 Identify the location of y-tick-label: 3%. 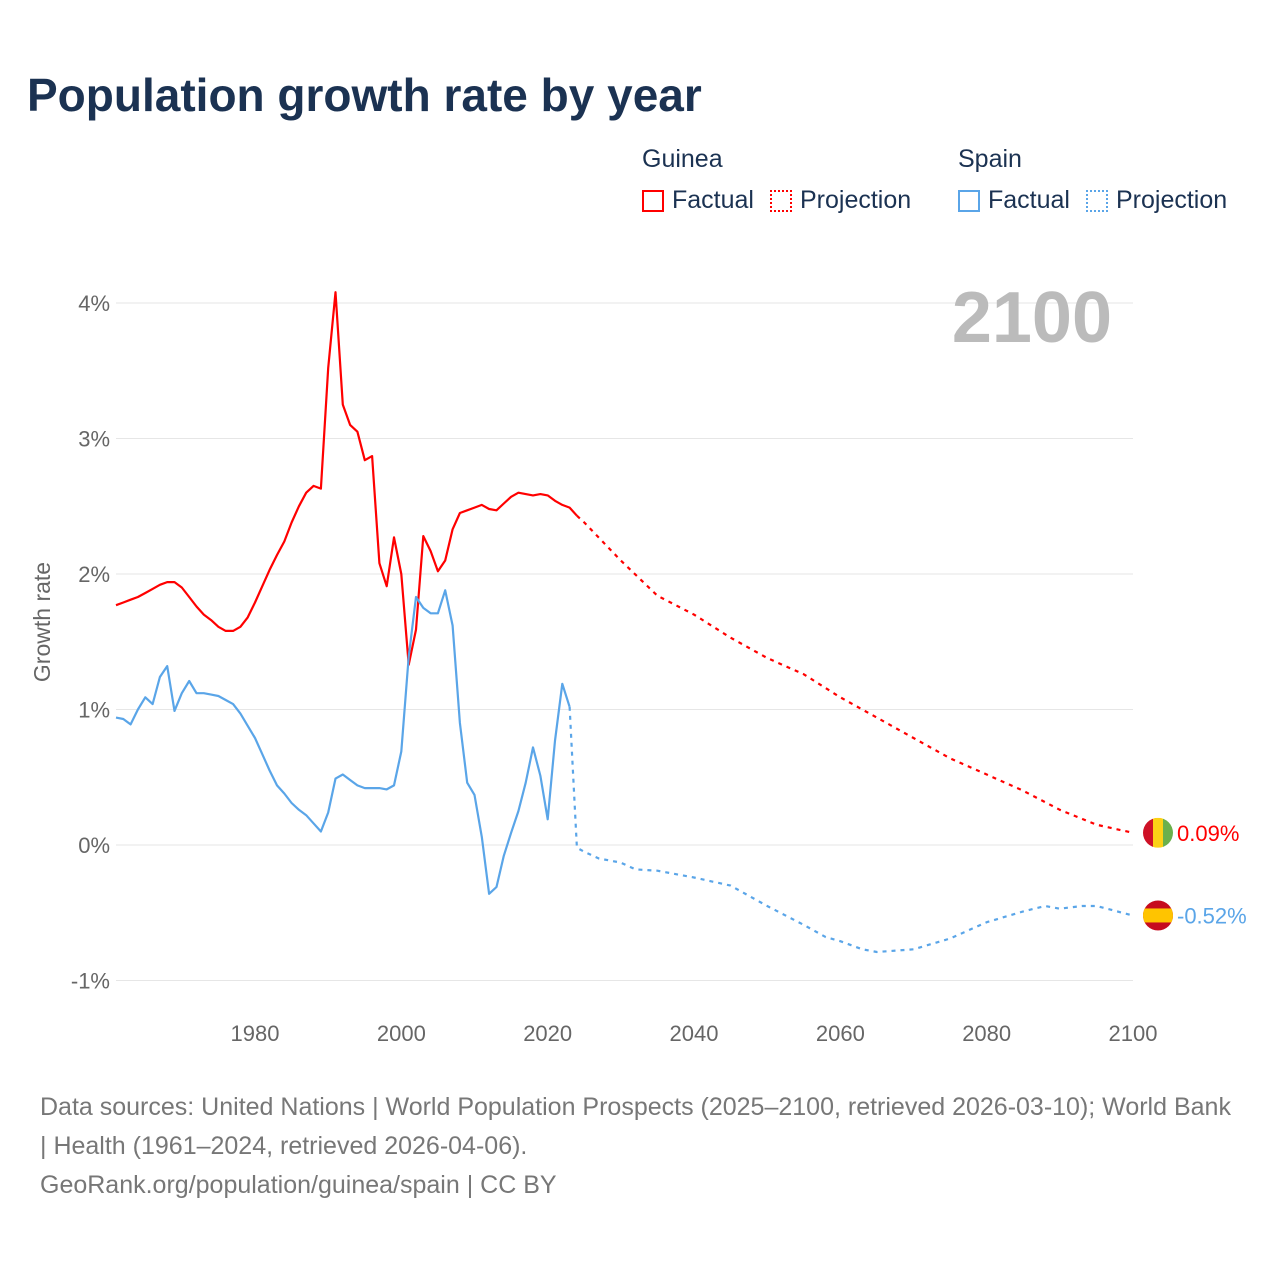
(94, 439).